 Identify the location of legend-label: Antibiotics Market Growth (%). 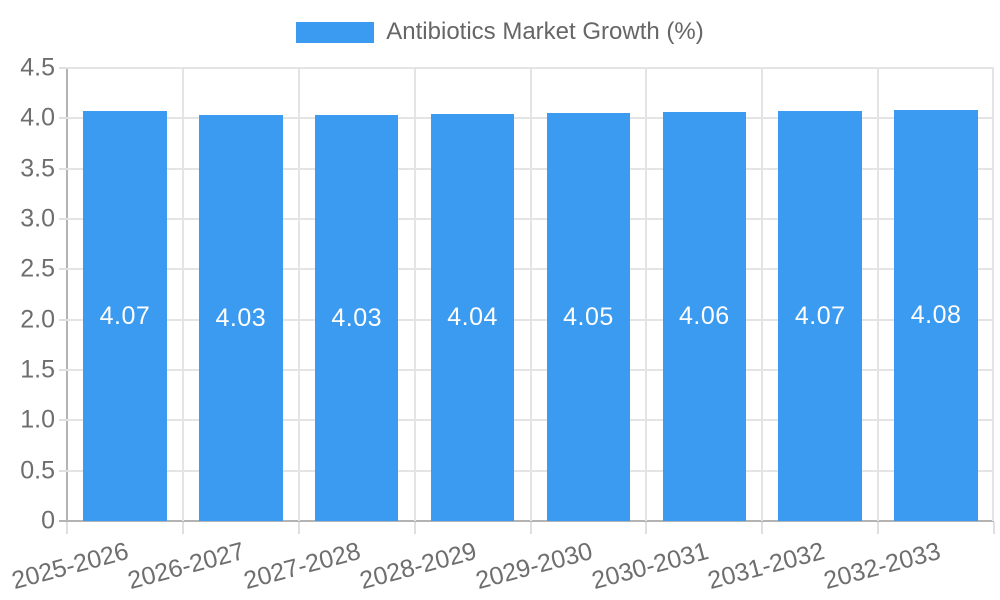
(545, 31).